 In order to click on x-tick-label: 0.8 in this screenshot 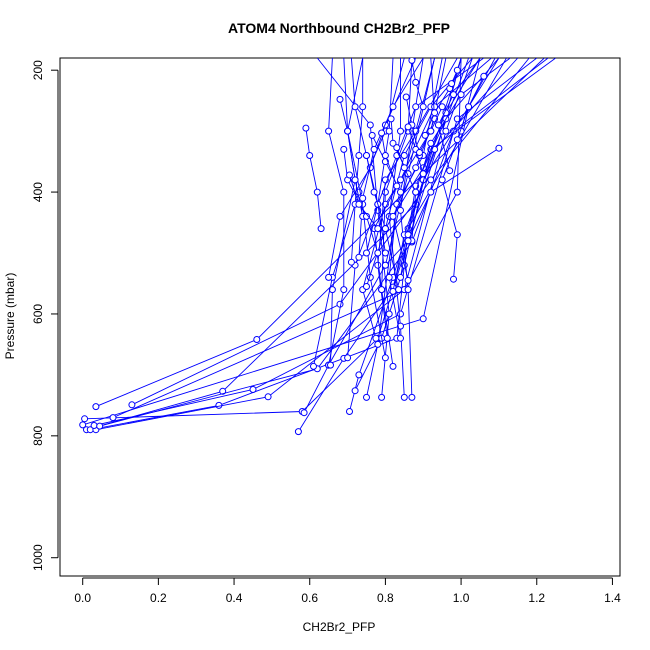, I will do `click(385, 598)`.